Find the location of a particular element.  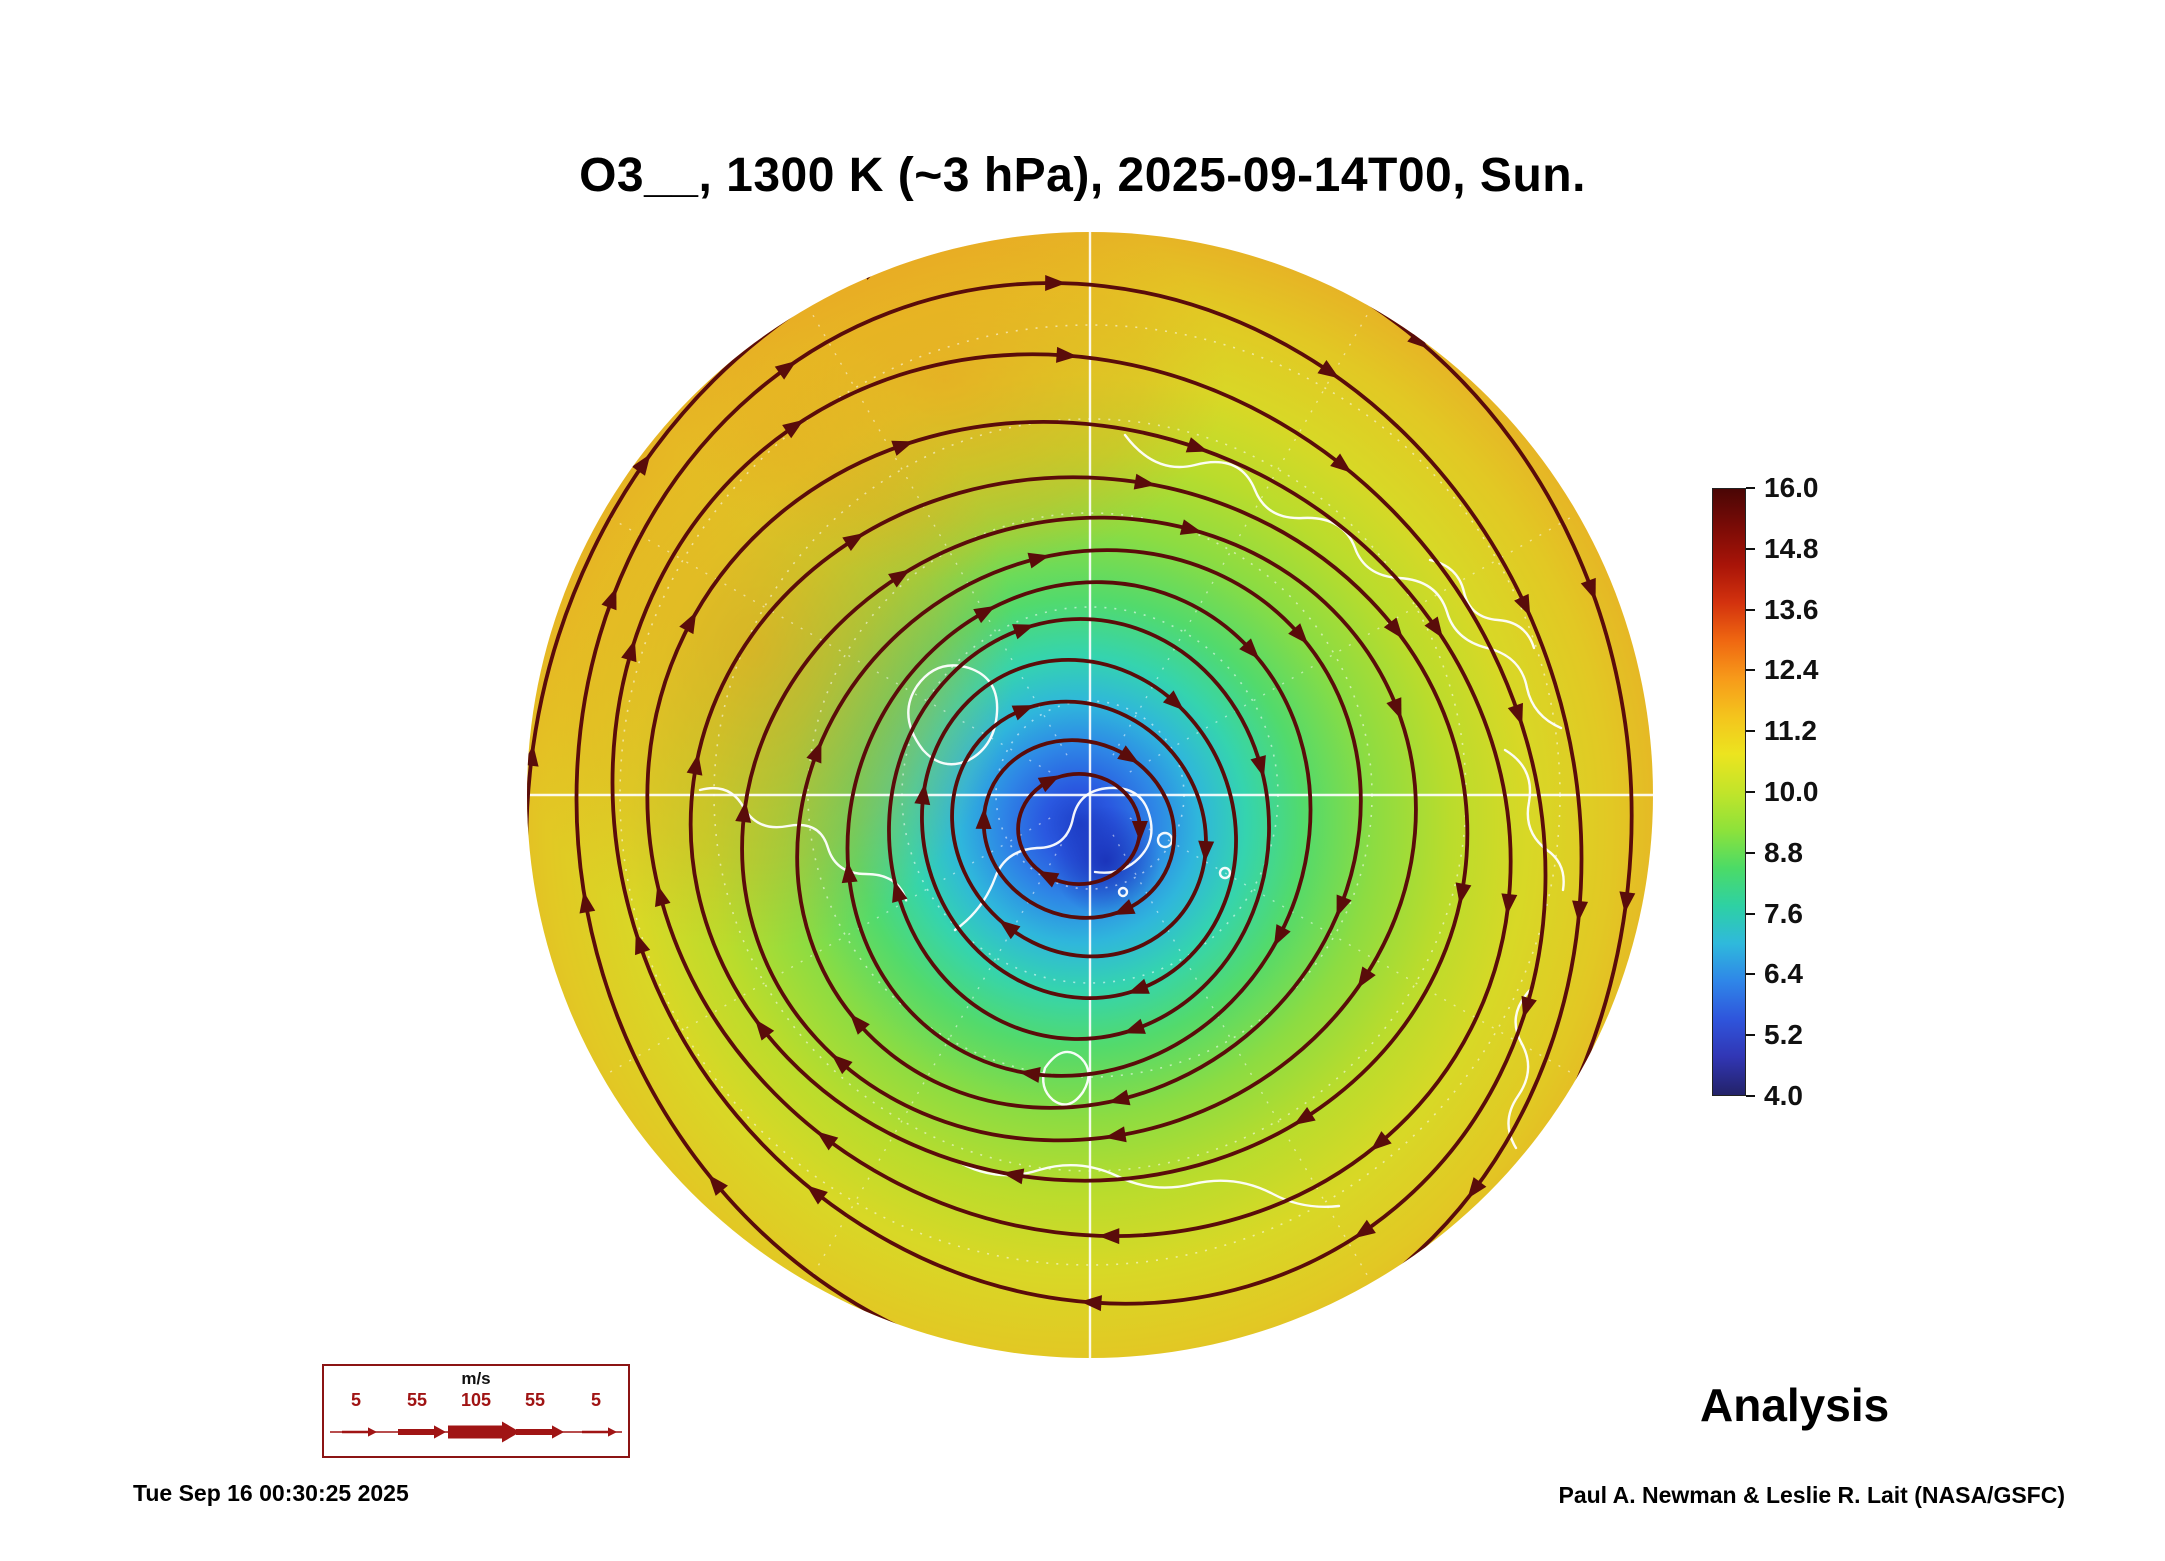

colorbar-tick-label: 16.0 is located at coordinates (1791, 487).